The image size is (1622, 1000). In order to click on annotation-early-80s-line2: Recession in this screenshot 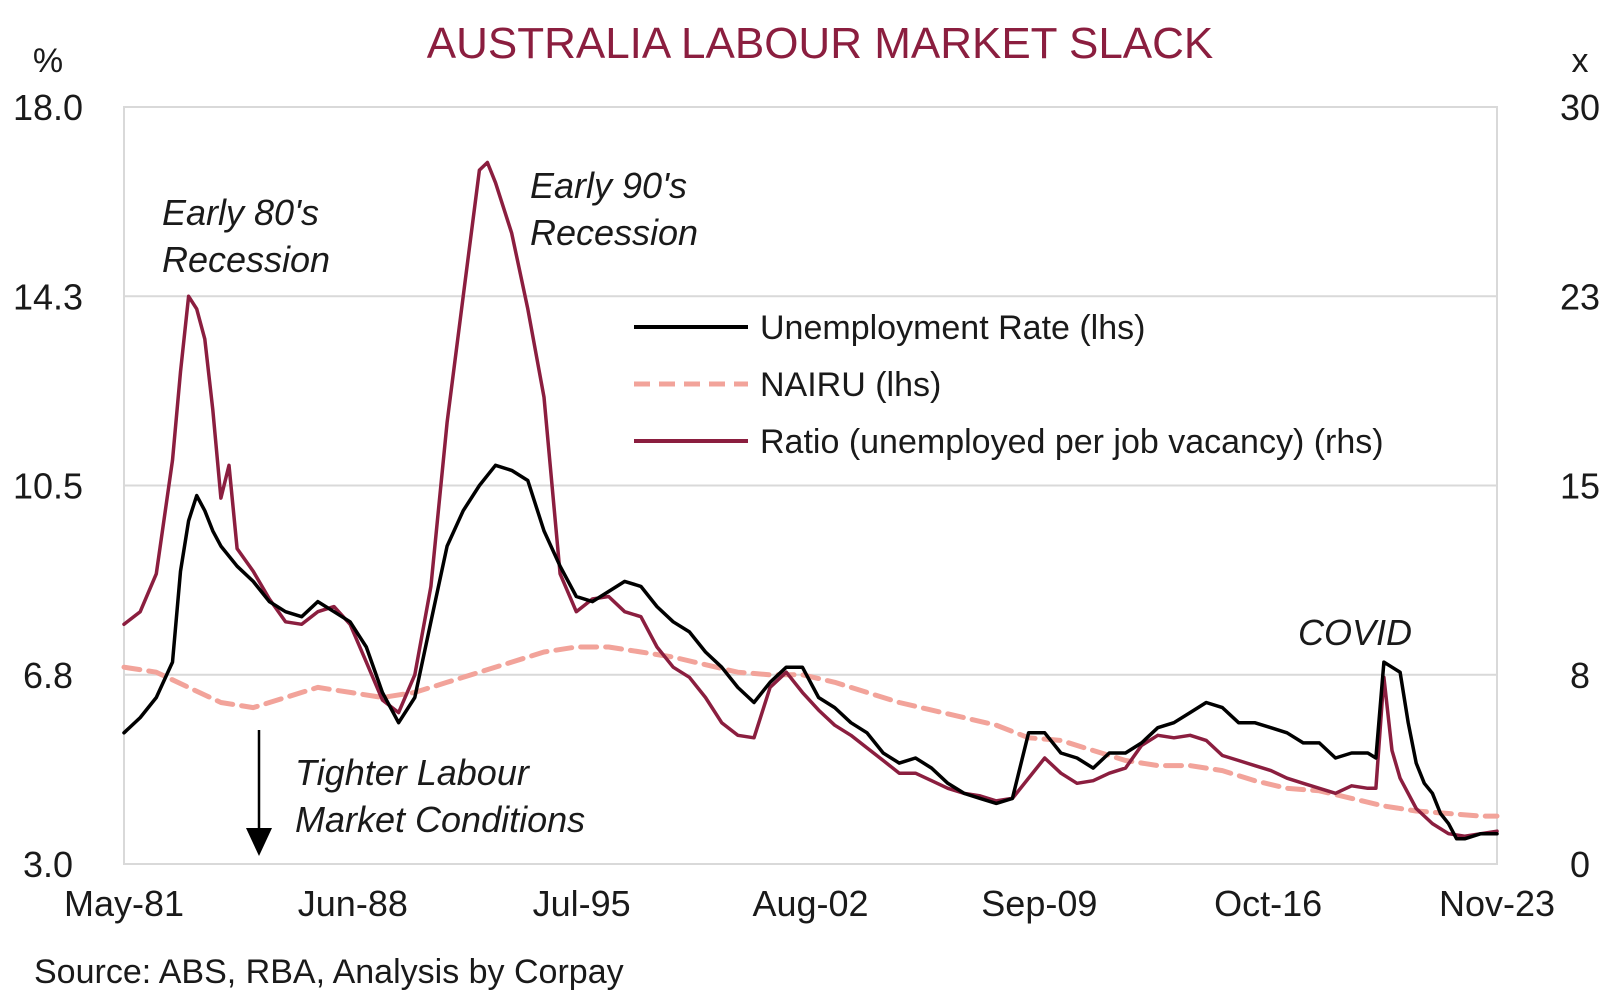, I will do `click(246, 259)`.